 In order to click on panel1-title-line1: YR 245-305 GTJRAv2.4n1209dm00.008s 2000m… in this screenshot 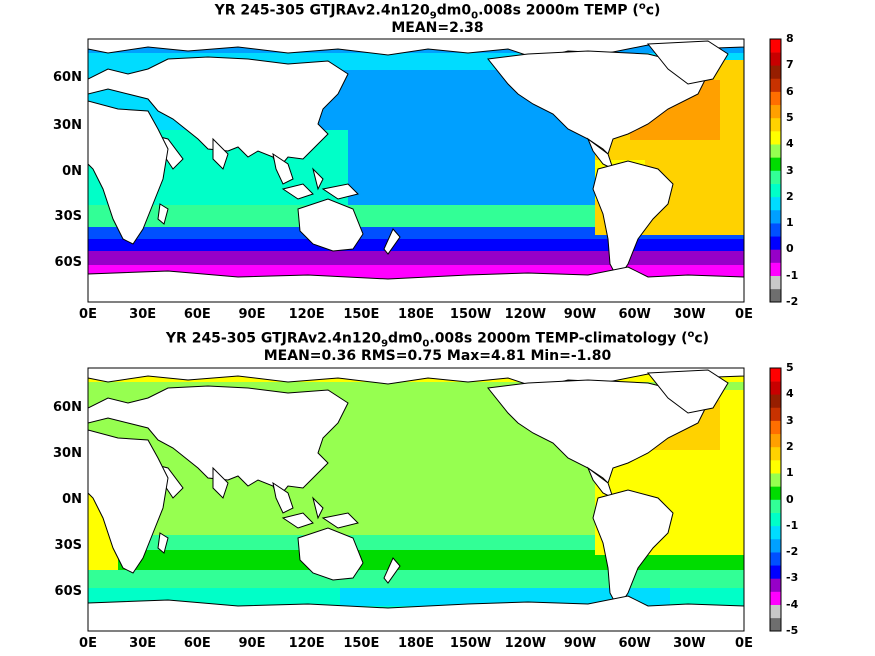, I will do `click(437, 11)`.